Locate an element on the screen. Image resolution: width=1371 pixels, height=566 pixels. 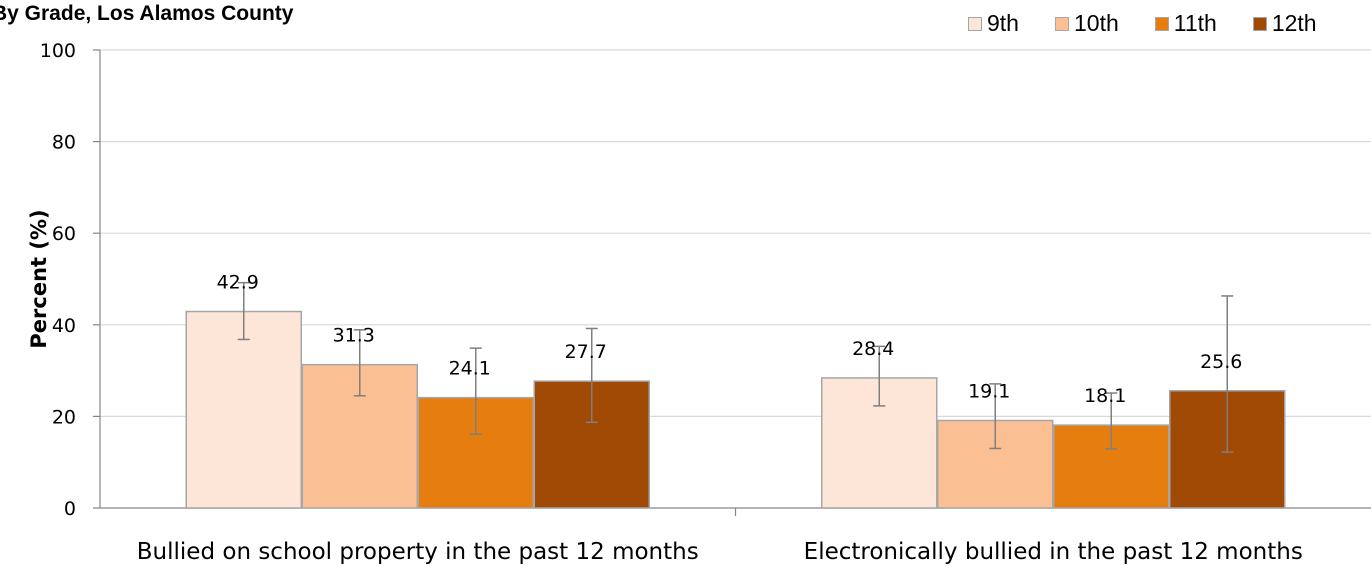
legend-item: 11th is located at coordinates (1185, 23).